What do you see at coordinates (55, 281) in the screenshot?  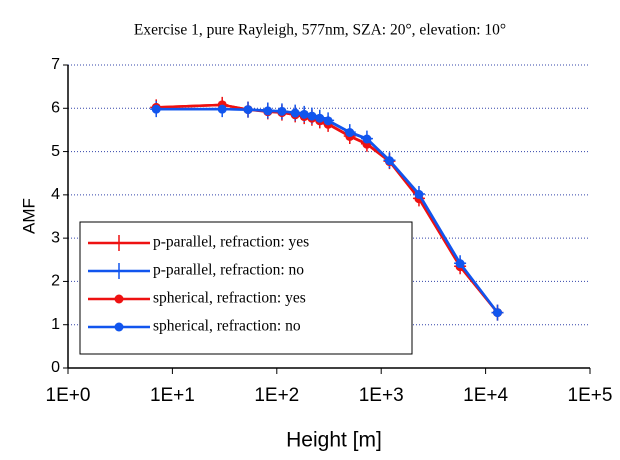 I see `y-tick-label: 2` at bounding box center [55, 281].